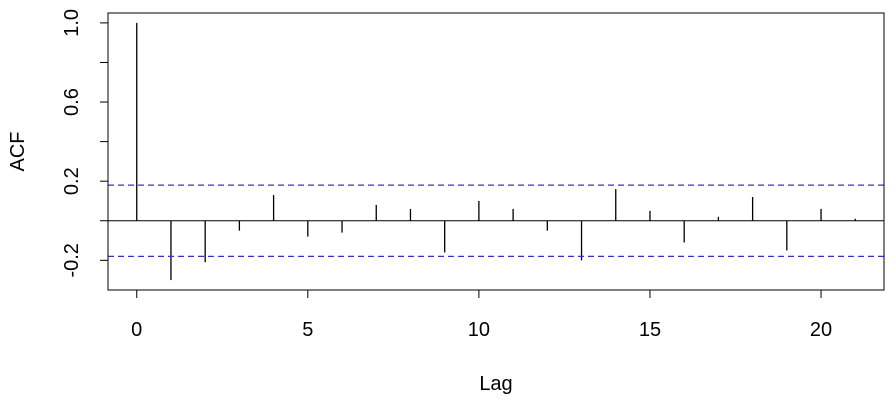  Describe the element at coordinates (650, 330) in the screenshot. I see `x-tick-label: 15` at that location.